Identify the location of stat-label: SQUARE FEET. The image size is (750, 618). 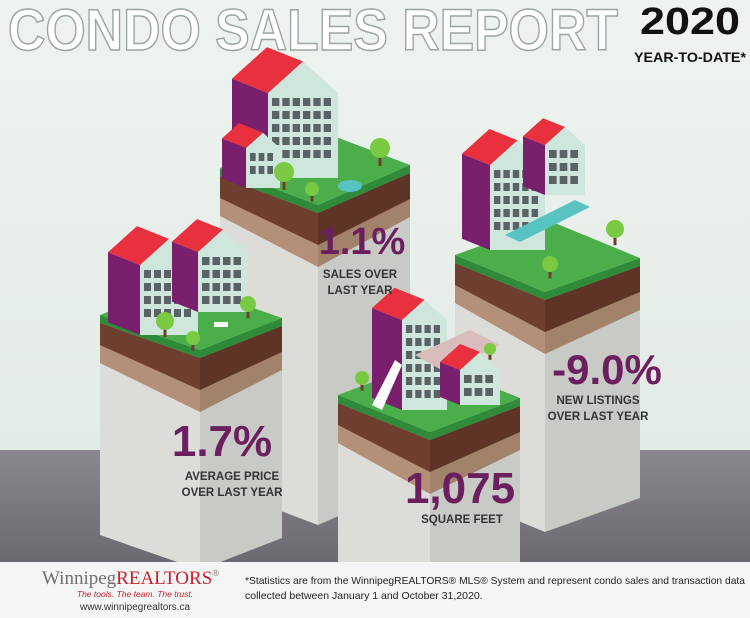
(462, 520).